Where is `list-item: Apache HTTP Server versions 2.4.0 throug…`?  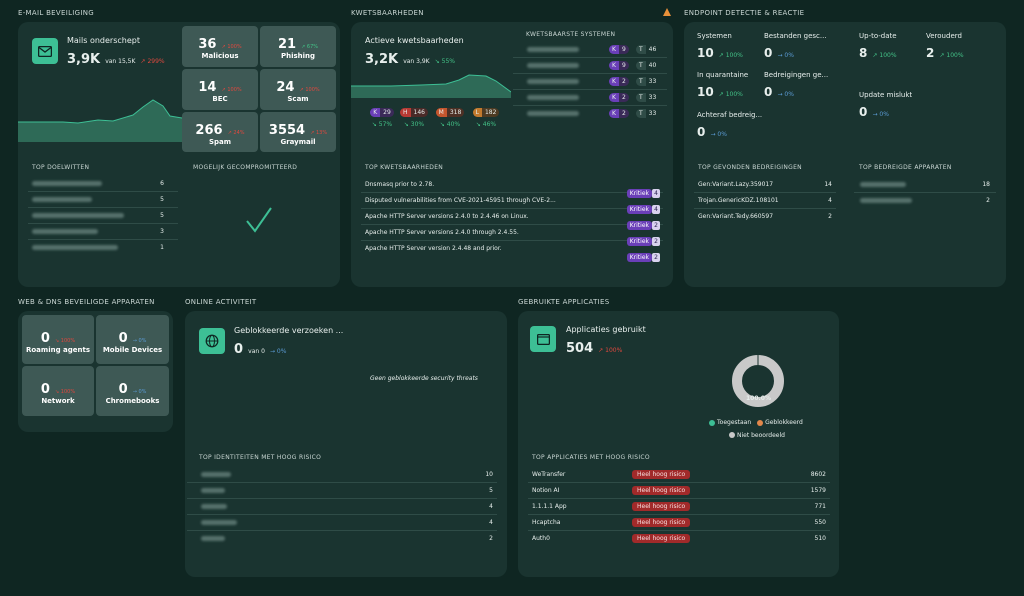
list-item: Apache HTTP Server versions 2.4.0 throug… is located at coordinates (512, 235).